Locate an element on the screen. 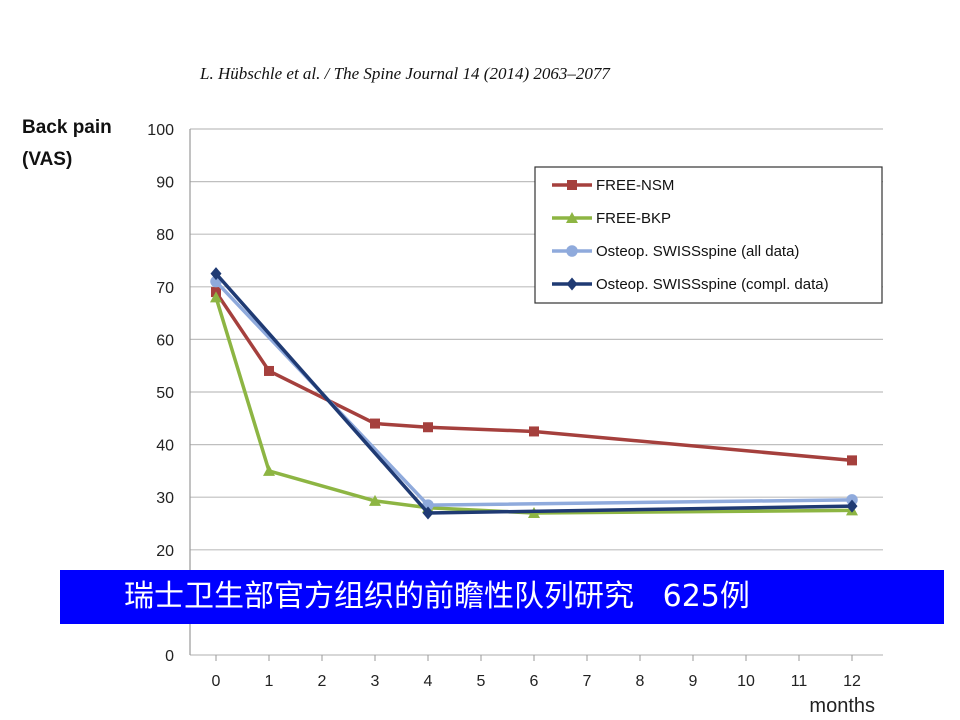 The width and height of the screenshot is (960, 720). legend-item: FREE-NSM is located at coordinates (613, 185).